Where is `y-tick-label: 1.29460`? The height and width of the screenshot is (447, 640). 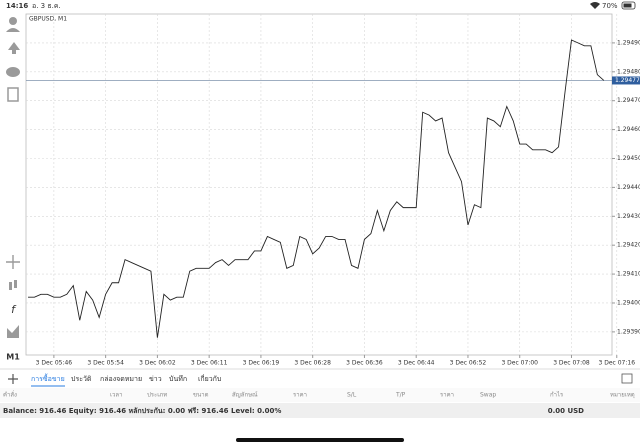
y-tick-label: 1.29460 is located at coordinates (628, 129).